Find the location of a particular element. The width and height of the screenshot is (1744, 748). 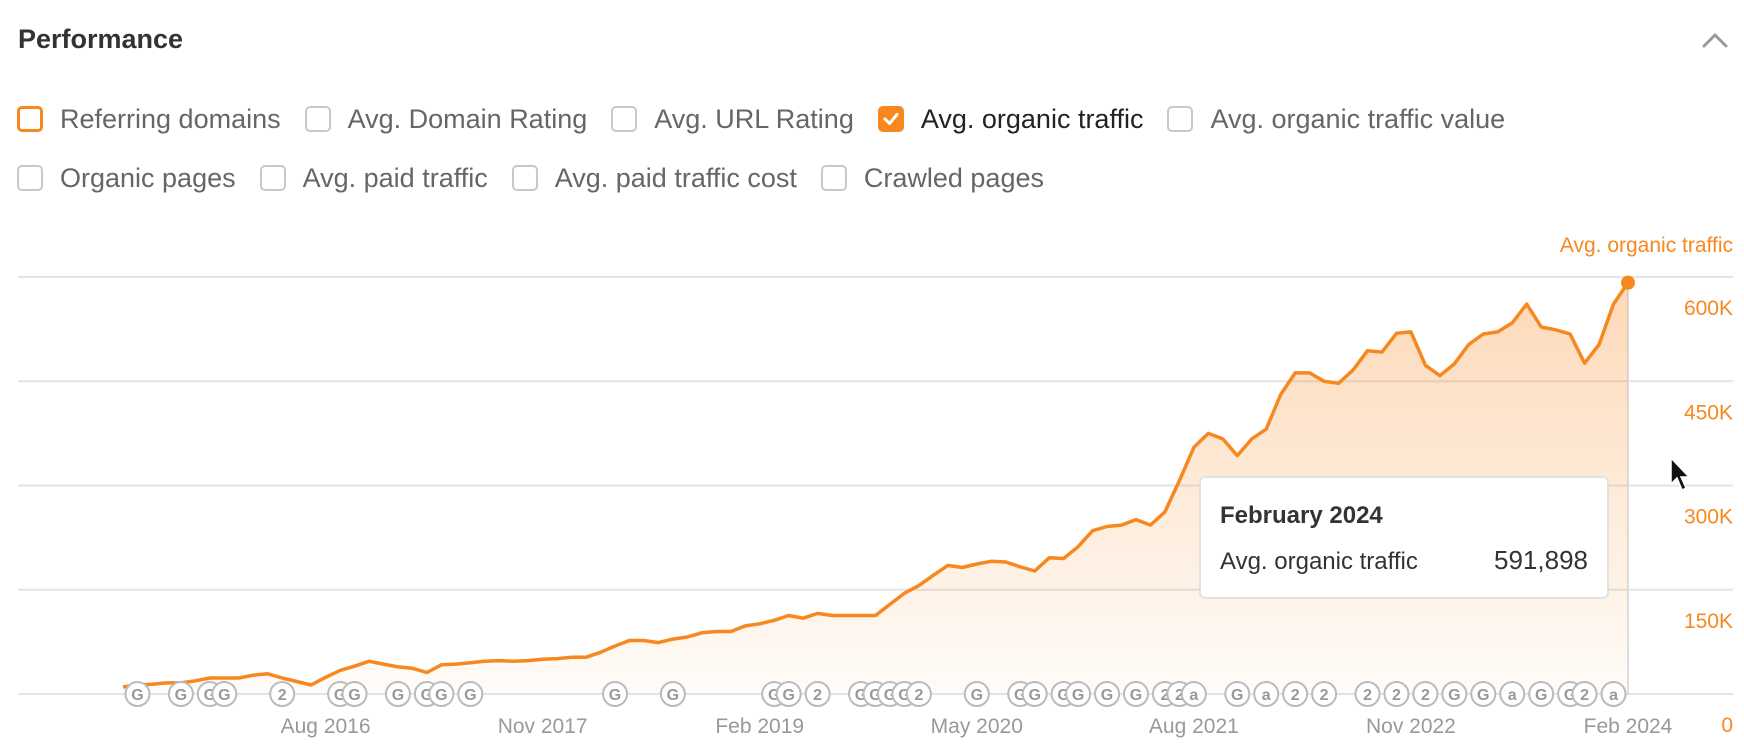

checkbox-label: Avg. paid traffic is located at coordinates (395, 177).